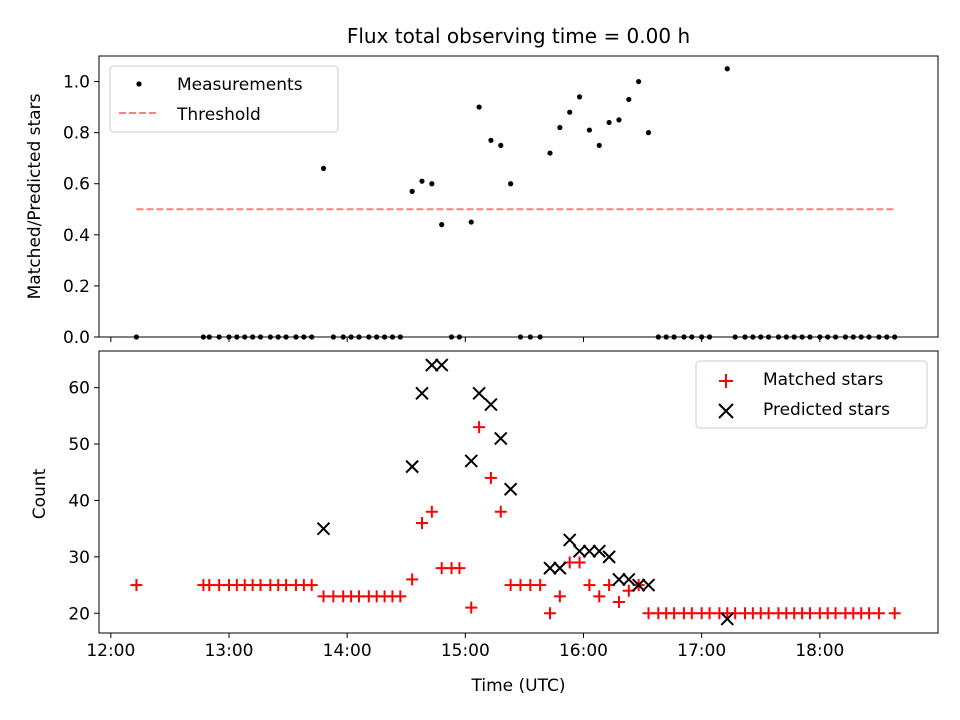 This screenshot has width=960, height=720. Describe the element at coordinates (811, 394) in the screenshot. I see `bottom-legend: Matched stars Predicted stars` at that location.